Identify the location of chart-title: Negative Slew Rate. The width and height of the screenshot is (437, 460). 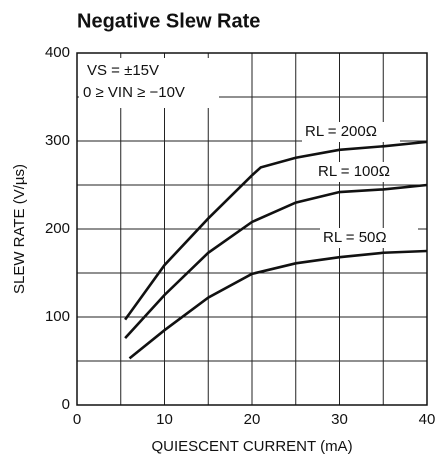
(168, 21).